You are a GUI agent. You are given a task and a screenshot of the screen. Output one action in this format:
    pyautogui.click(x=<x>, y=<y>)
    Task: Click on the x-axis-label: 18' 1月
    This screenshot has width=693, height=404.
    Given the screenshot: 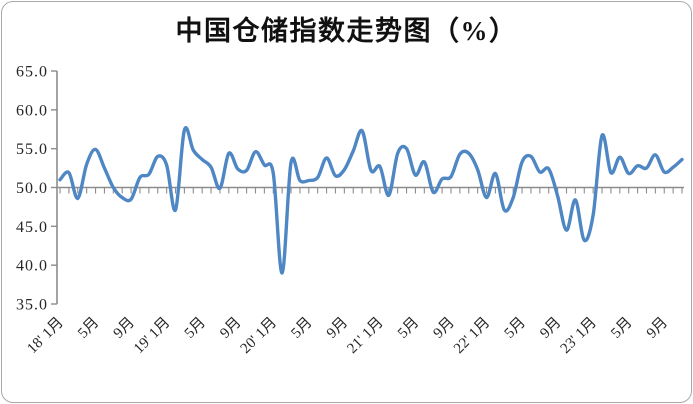 What is the action you would take?
    pyautogui.click(x=45, y=336)
    